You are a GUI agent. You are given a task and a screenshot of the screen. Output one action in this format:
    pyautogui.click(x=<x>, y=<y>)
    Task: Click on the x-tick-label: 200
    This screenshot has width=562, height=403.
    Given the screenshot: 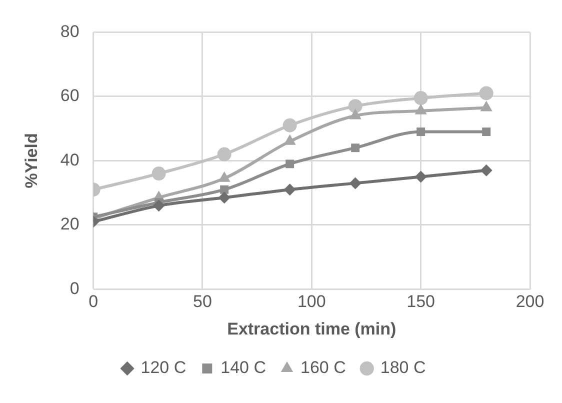 What is the action you would take?
    pyautogui.click(x=530, y=302)
    